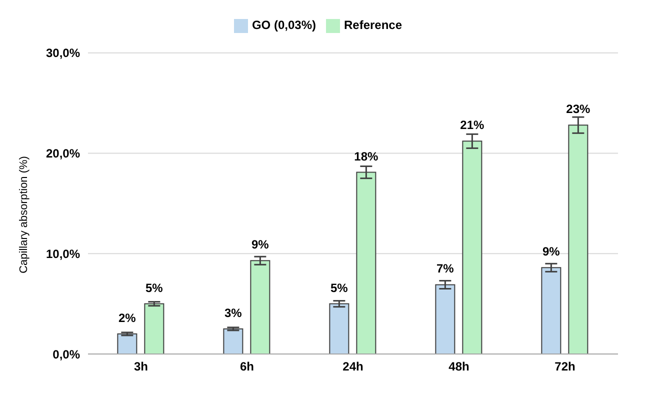  I want to click on y-tick-label: 0,0%, so click(66, 354).